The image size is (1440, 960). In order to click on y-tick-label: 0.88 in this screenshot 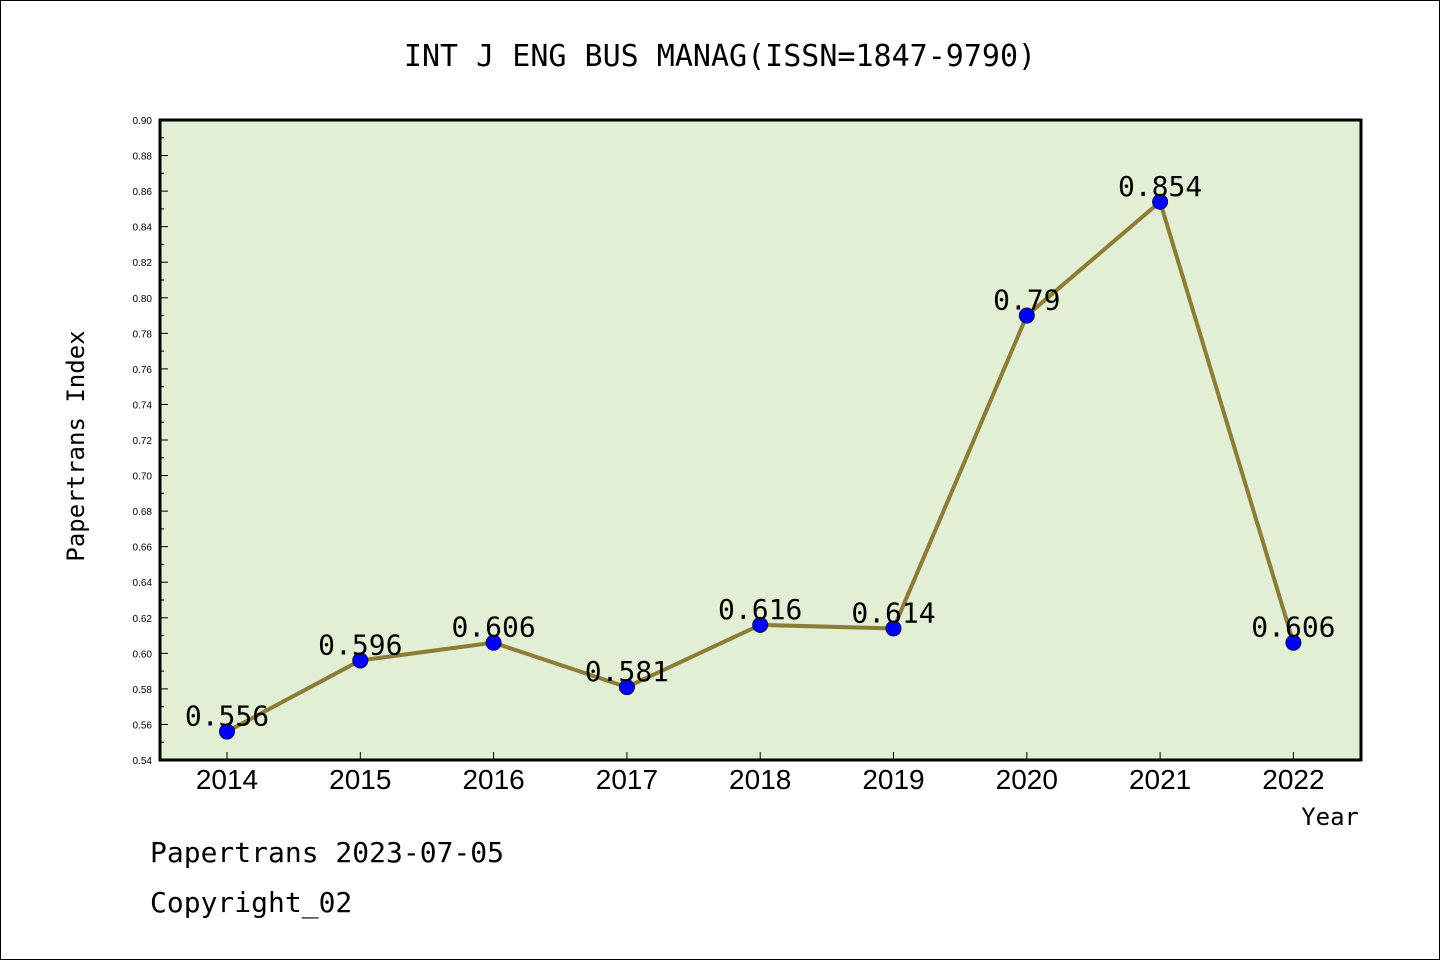, I will do `click(143, 157)`.